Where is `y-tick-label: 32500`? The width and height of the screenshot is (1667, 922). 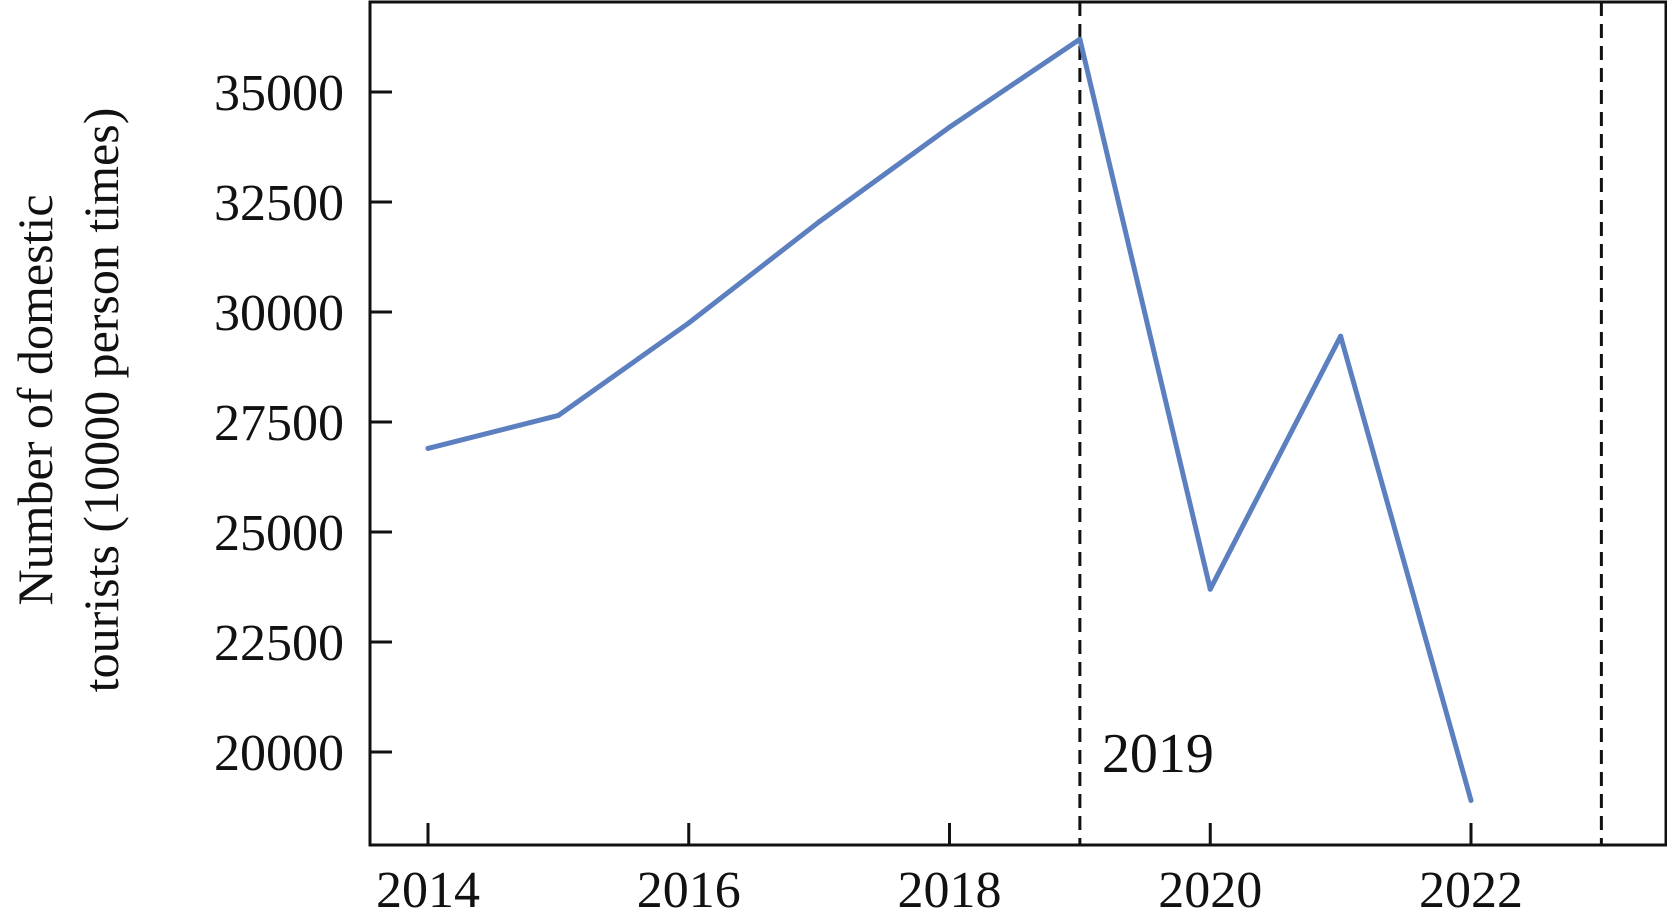 y-tick-label: 32500 is located at coordinates (279, 203).